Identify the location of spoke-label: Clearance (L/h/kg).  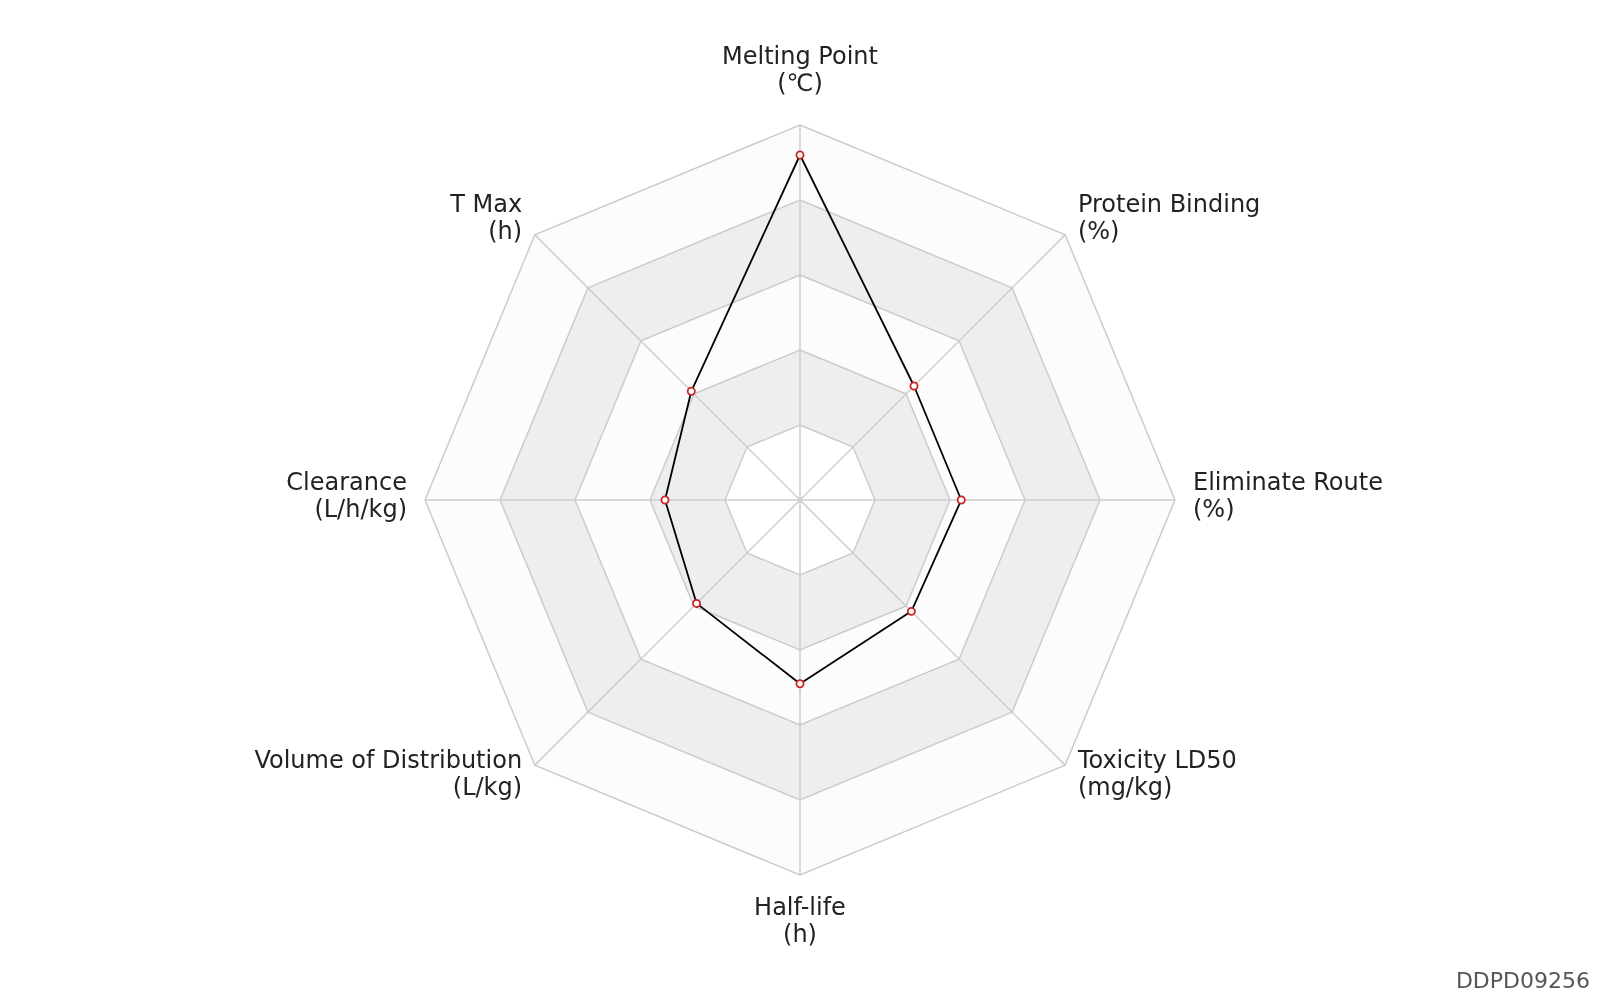
(346, 495).